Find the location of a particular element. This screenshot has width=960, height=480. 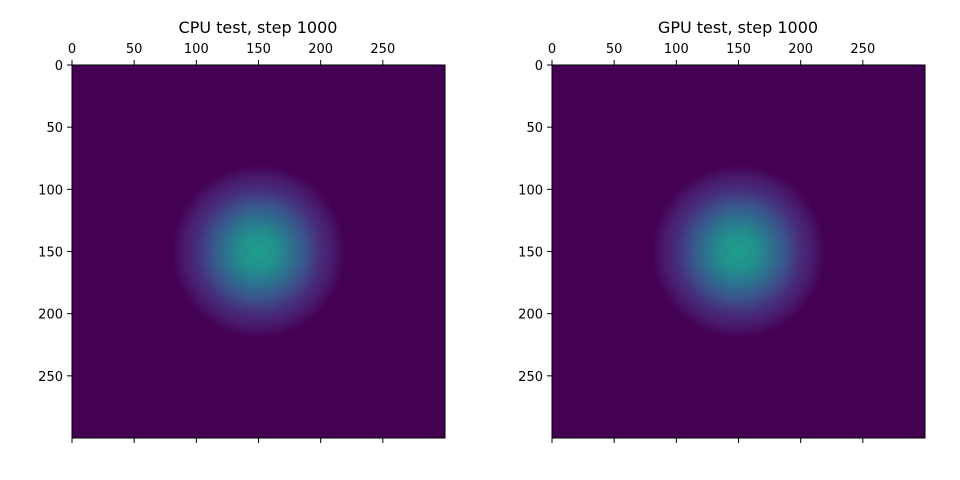

gpu-y-ticks: 0 50 100 150 200 250 is located at coordinates (535, 222).